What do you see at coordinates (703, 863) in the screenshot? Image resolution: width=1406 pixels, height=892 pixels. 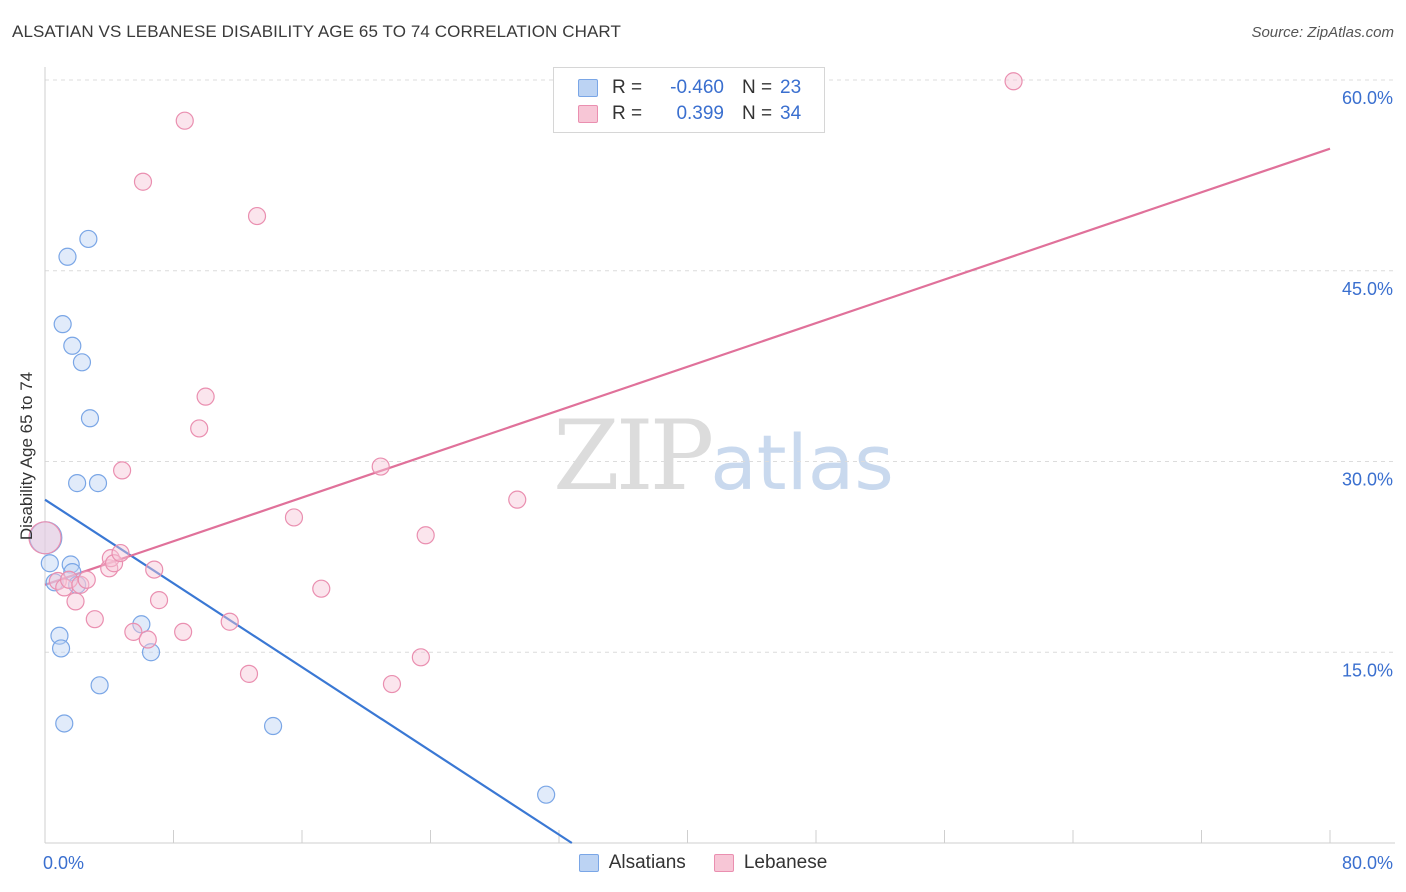 I see `series-legend: Alsatians Lebanese` at bounding box center [703, 863].